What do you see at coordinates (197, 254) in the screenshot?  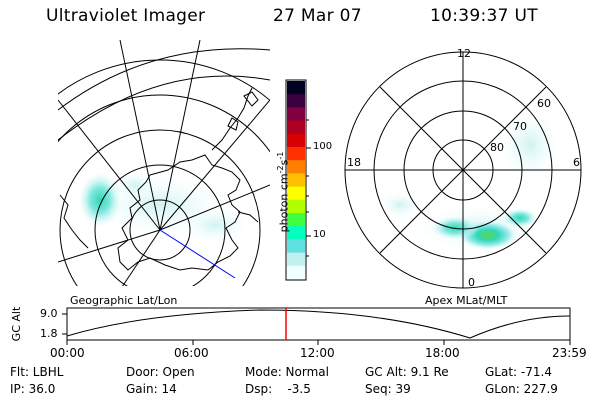 I see `orbit-track` at bounding box center [197, 254].